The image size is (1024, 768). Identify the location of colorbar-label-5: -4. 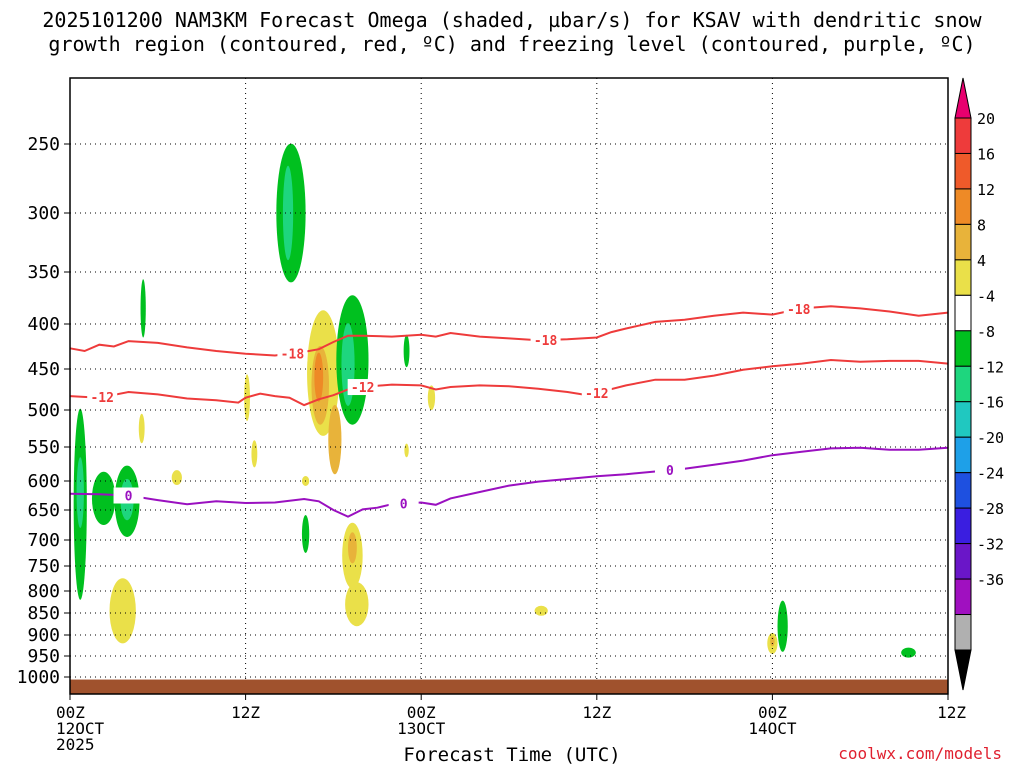
(986, 296).